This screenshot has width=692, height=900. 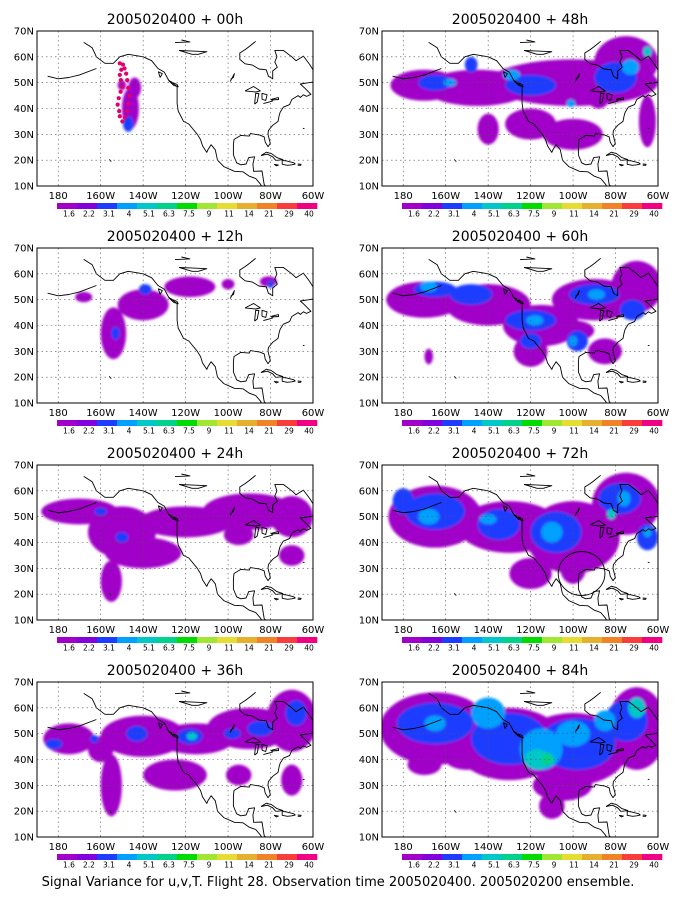 What do you see at coordinates (24, 32) in the screenshot?
I see `lat-label: 70N` at bounding box center [24, 32].